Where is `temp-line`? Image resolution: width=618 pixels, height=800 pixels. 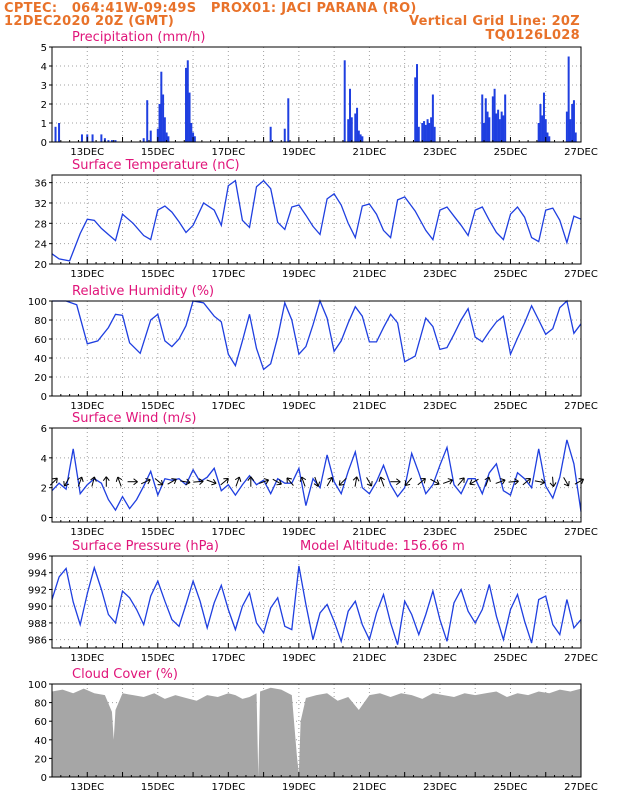
temp-line is located at coordinates (316, 220).